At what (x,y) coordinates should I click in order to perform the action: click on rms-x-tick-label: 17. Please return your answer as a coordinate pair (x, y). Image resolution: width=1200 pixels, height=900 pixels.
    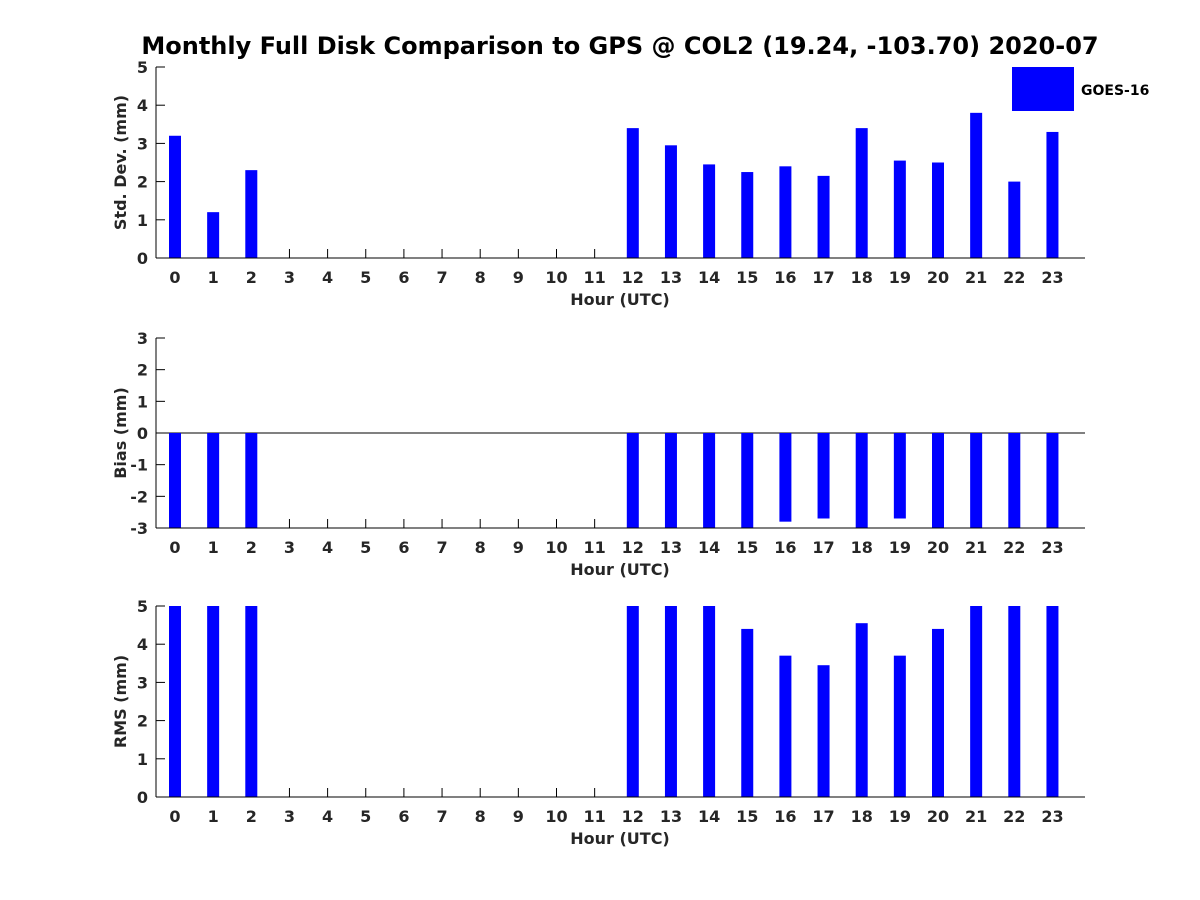
    Looking at the image, I should click on (823, 816).